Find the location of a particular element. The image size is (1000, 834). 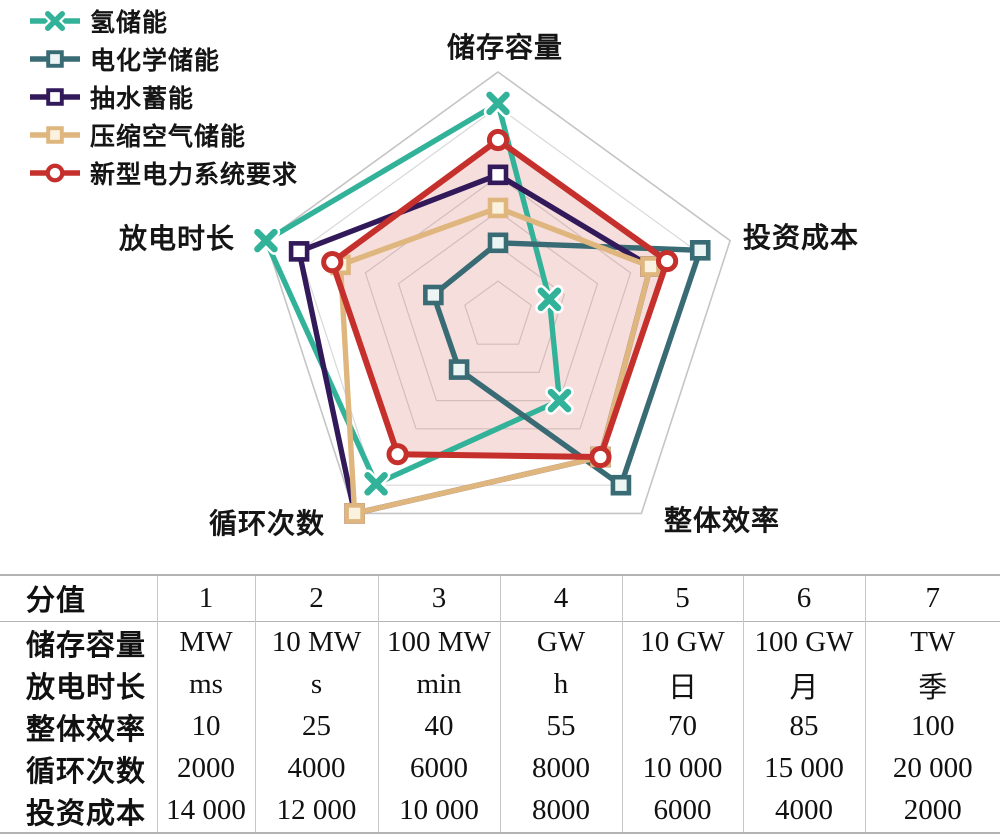

table-row-label: 储存容量 is located at coordinates (79, 642).